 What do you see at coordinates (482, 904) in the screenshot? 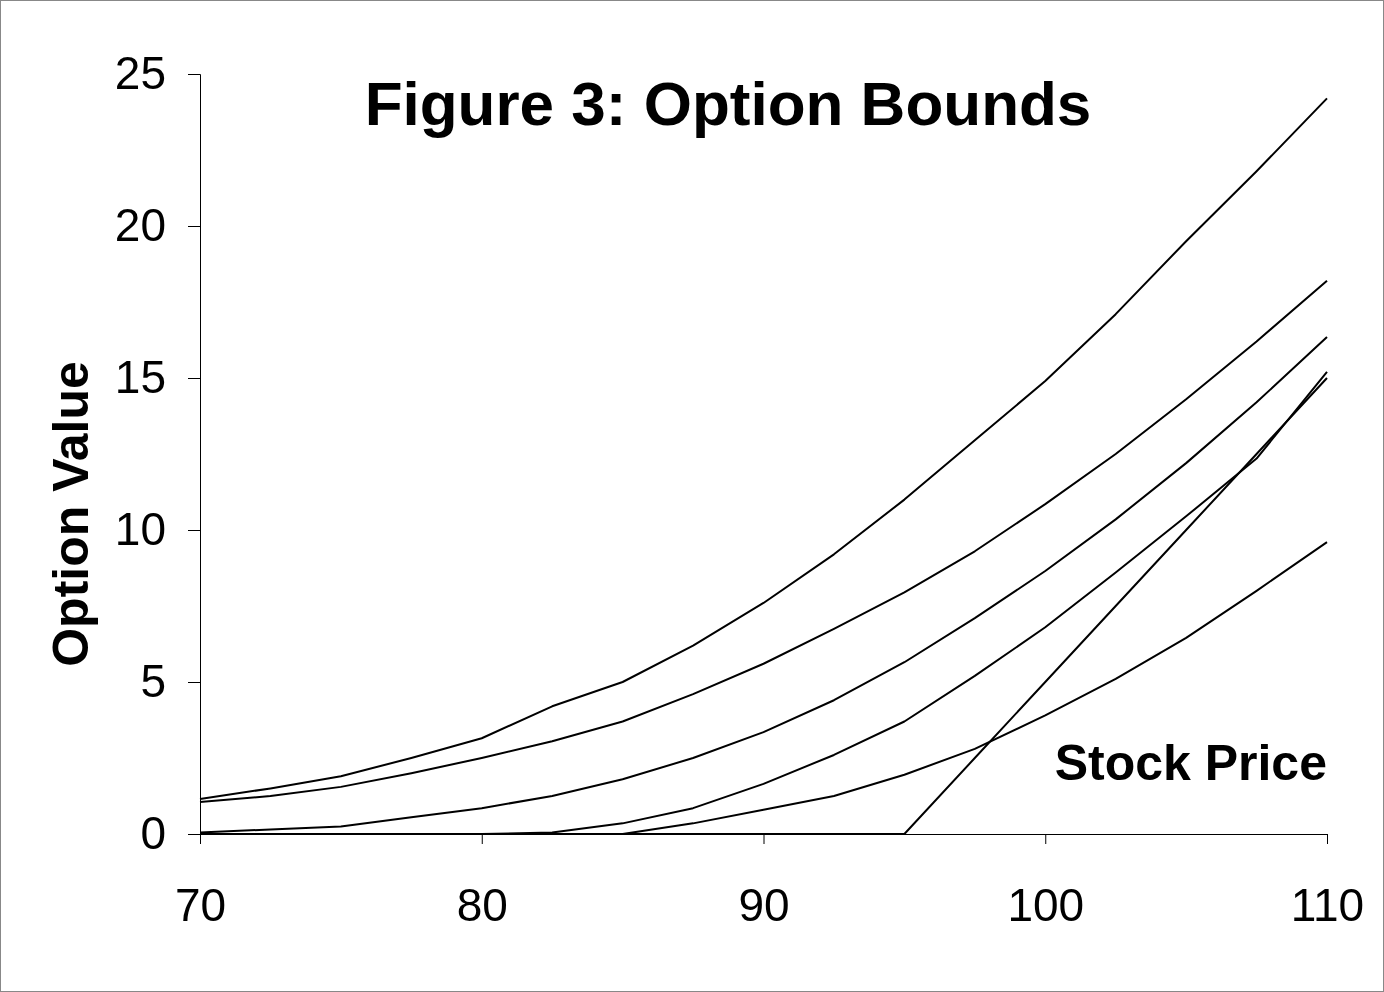
I see `x-tick-label: 80` at bounding box center [482, 904].